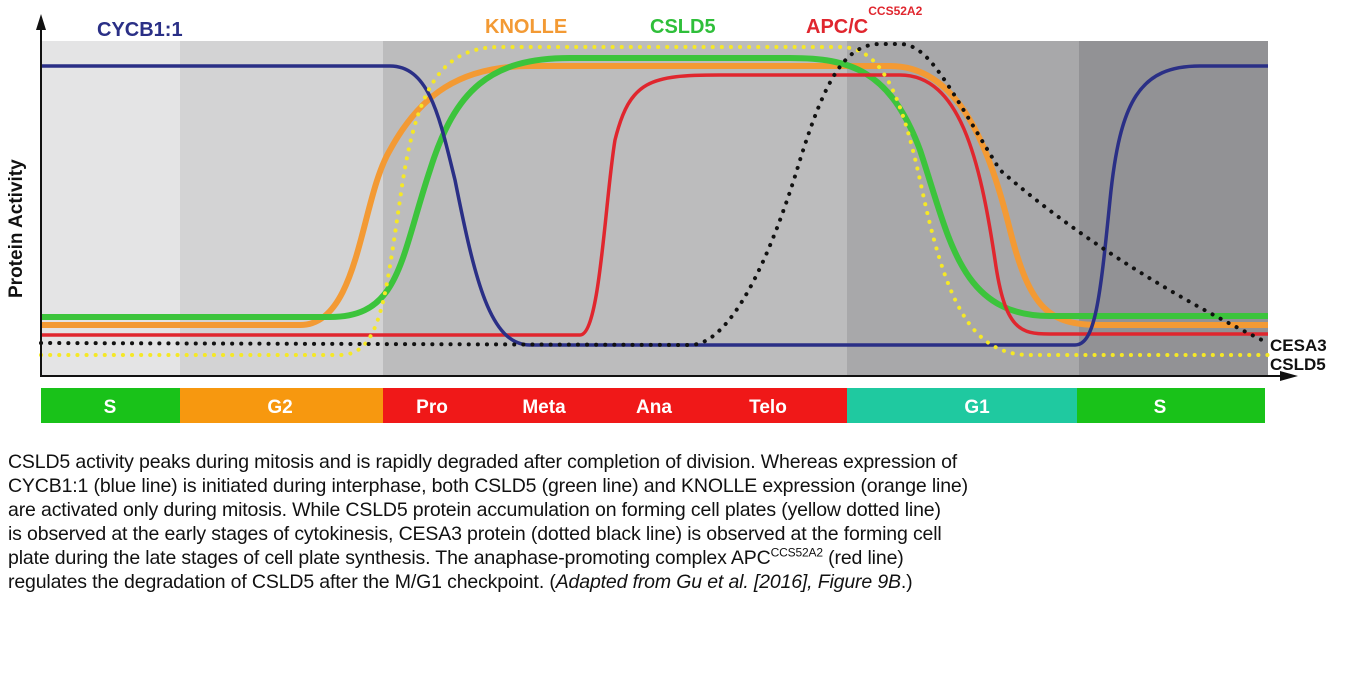 The height and width of the screenshot is (682, 1360). Describe the element at coordinates (963, 208) in the screenshot. I see `bg-g1` at that location.